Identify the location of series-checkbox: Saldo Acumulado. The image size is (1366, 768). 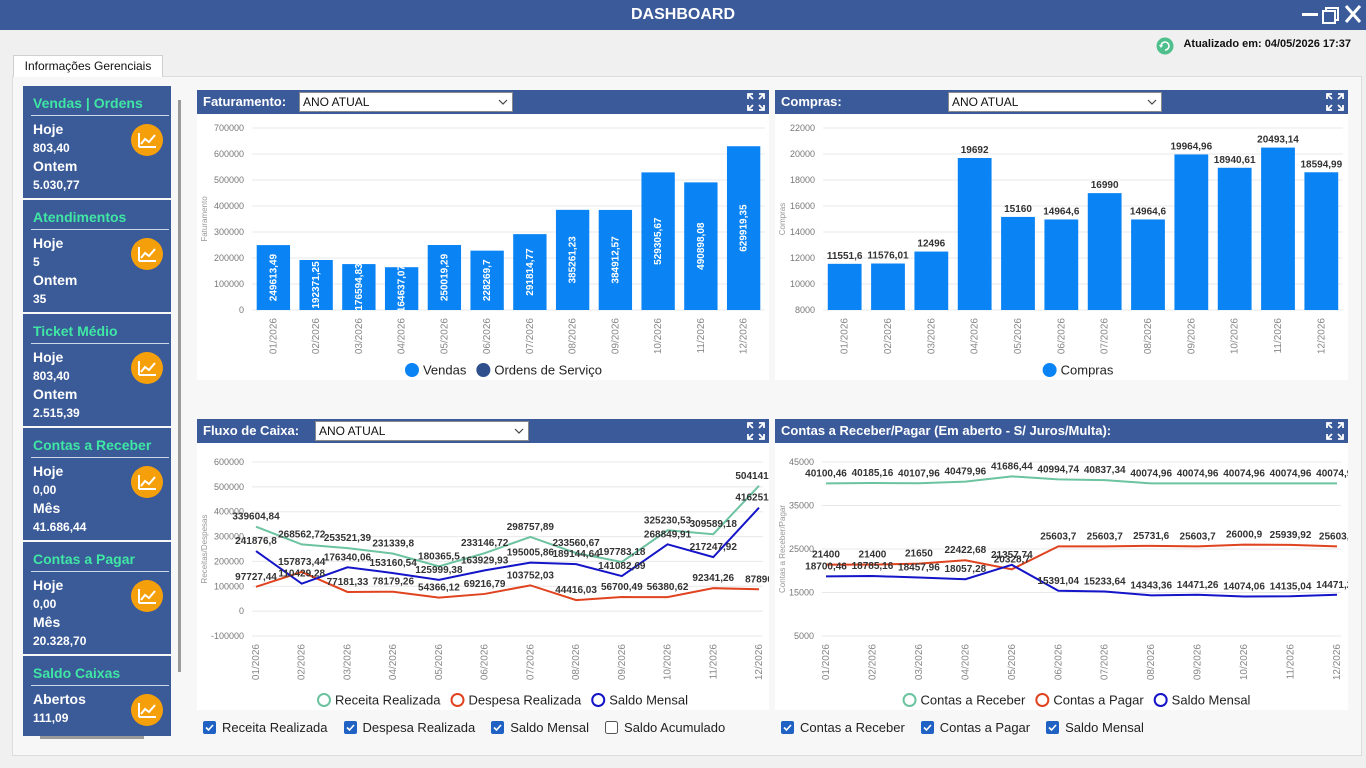
(665, 727).